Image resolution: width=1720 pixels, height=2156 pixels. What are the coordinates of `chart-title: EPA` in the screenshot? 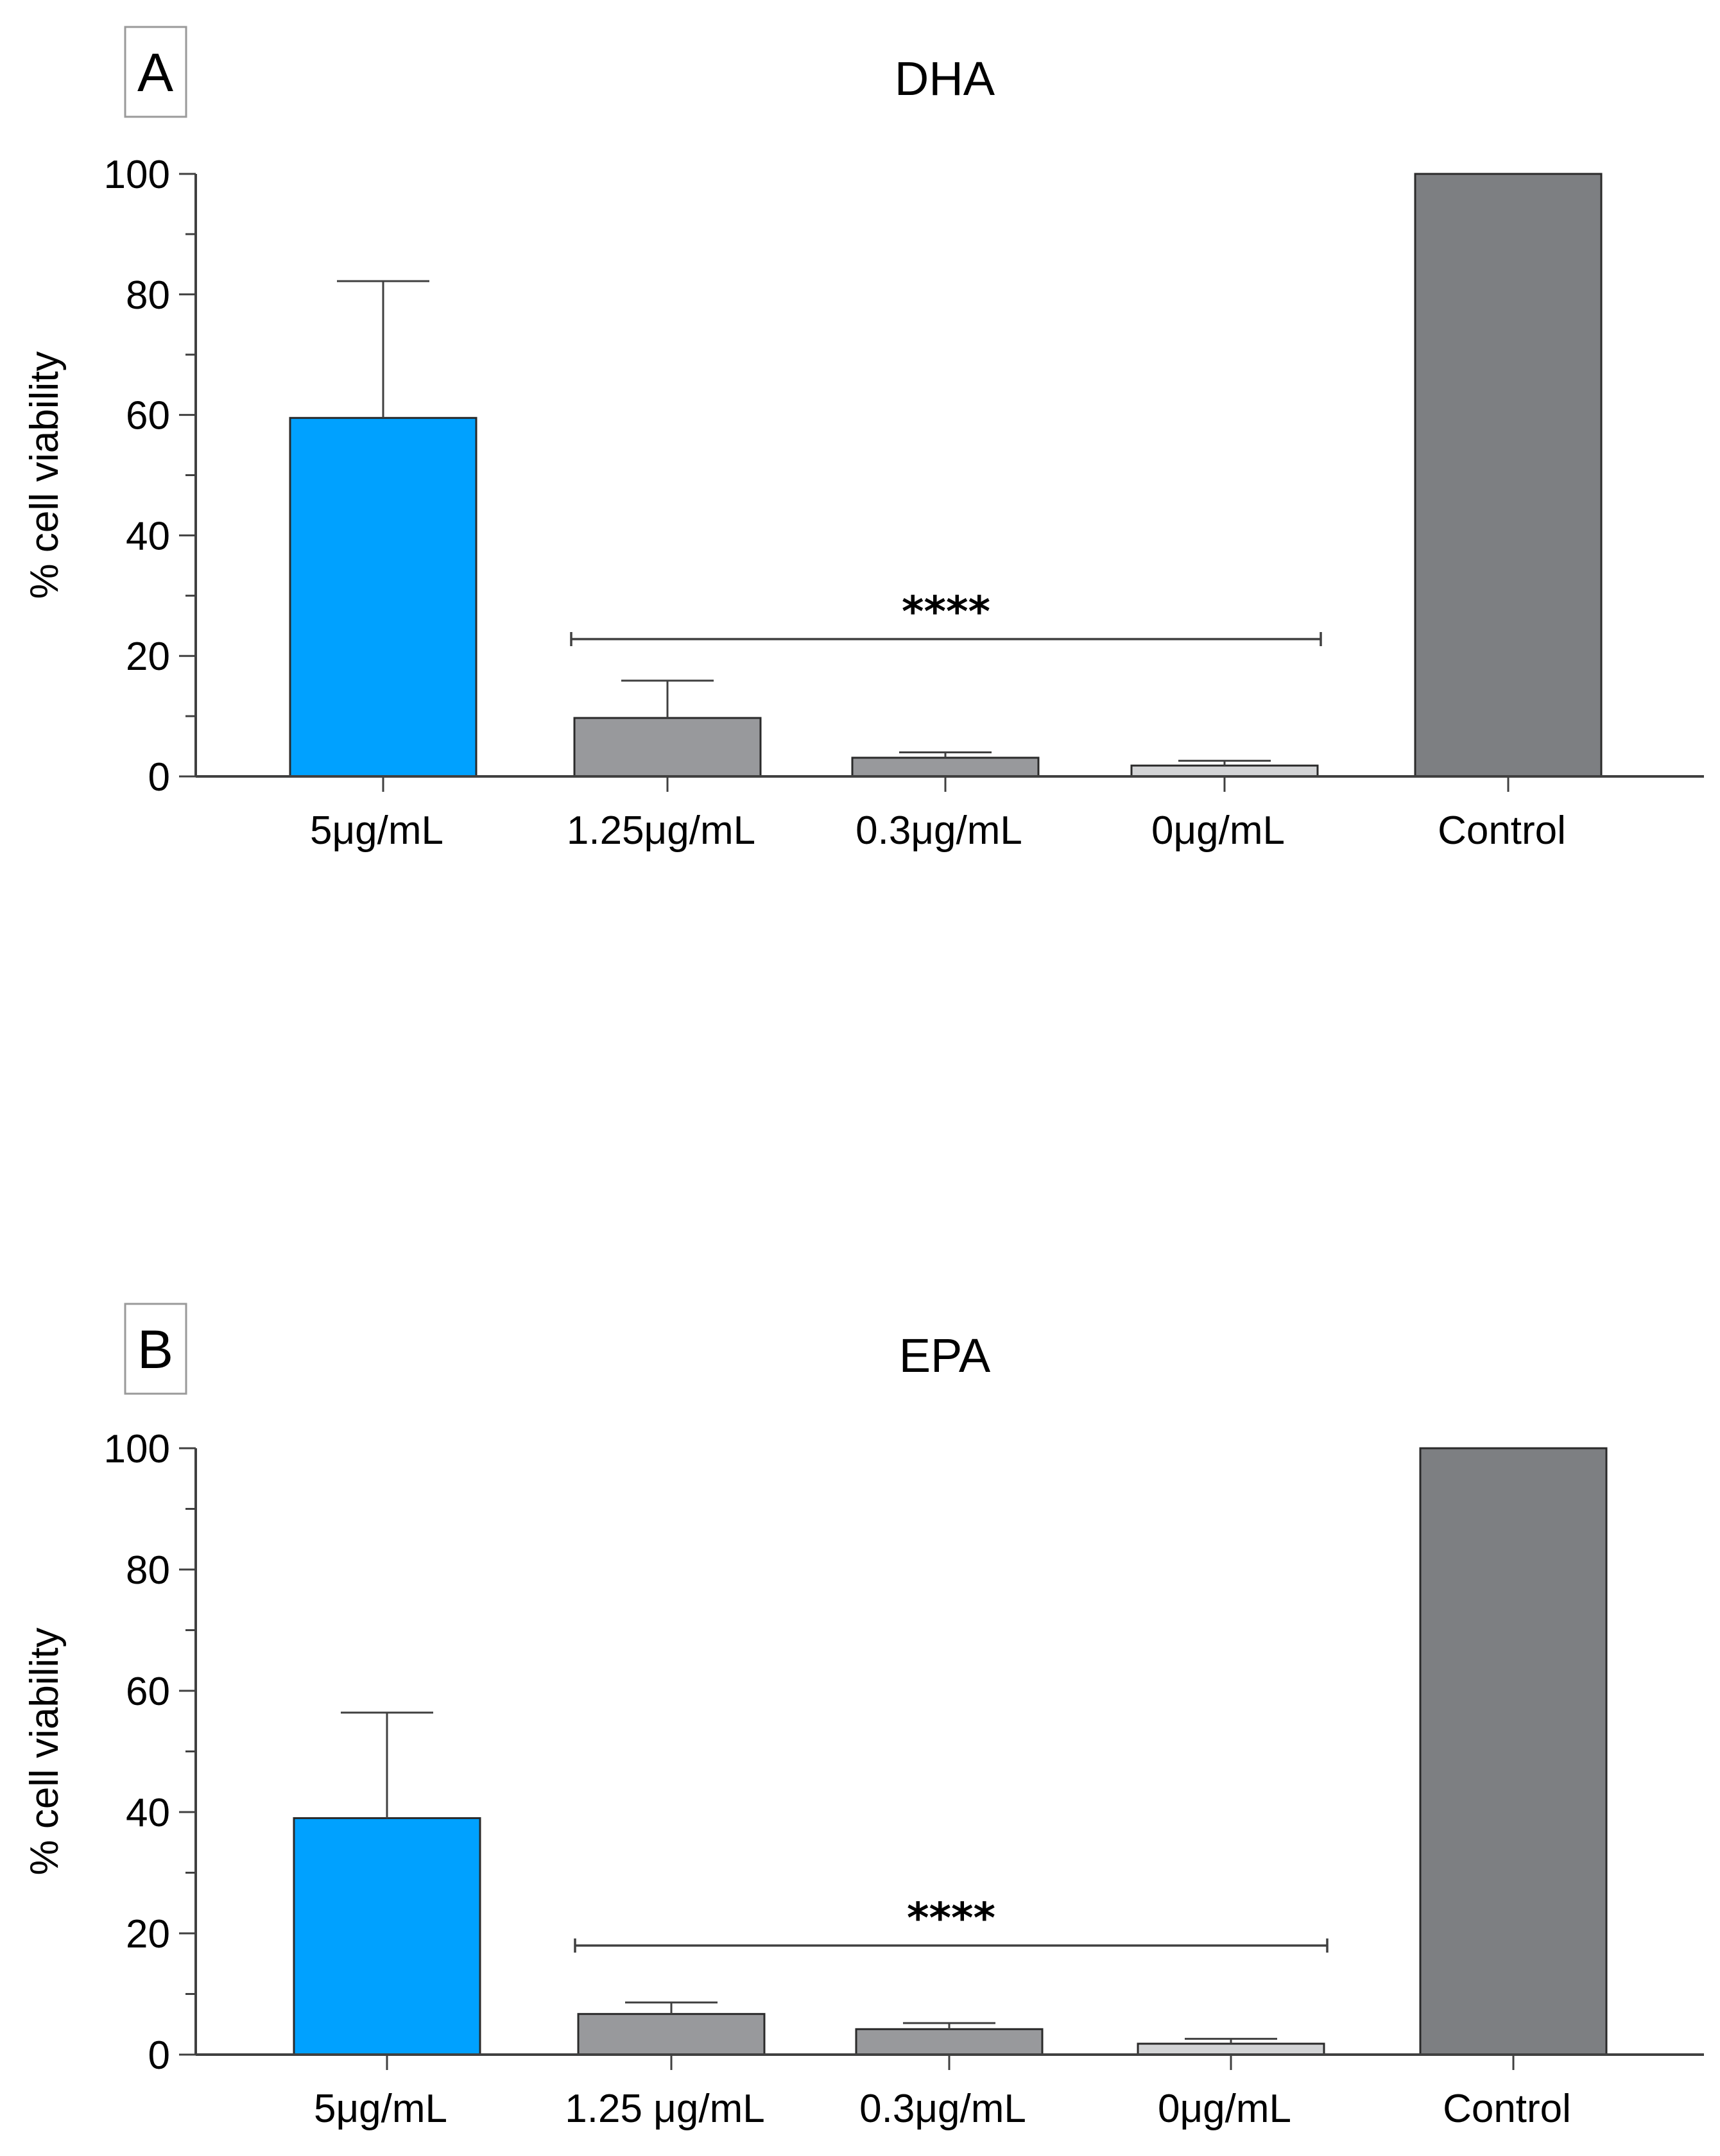 It's located at (945, 1356).